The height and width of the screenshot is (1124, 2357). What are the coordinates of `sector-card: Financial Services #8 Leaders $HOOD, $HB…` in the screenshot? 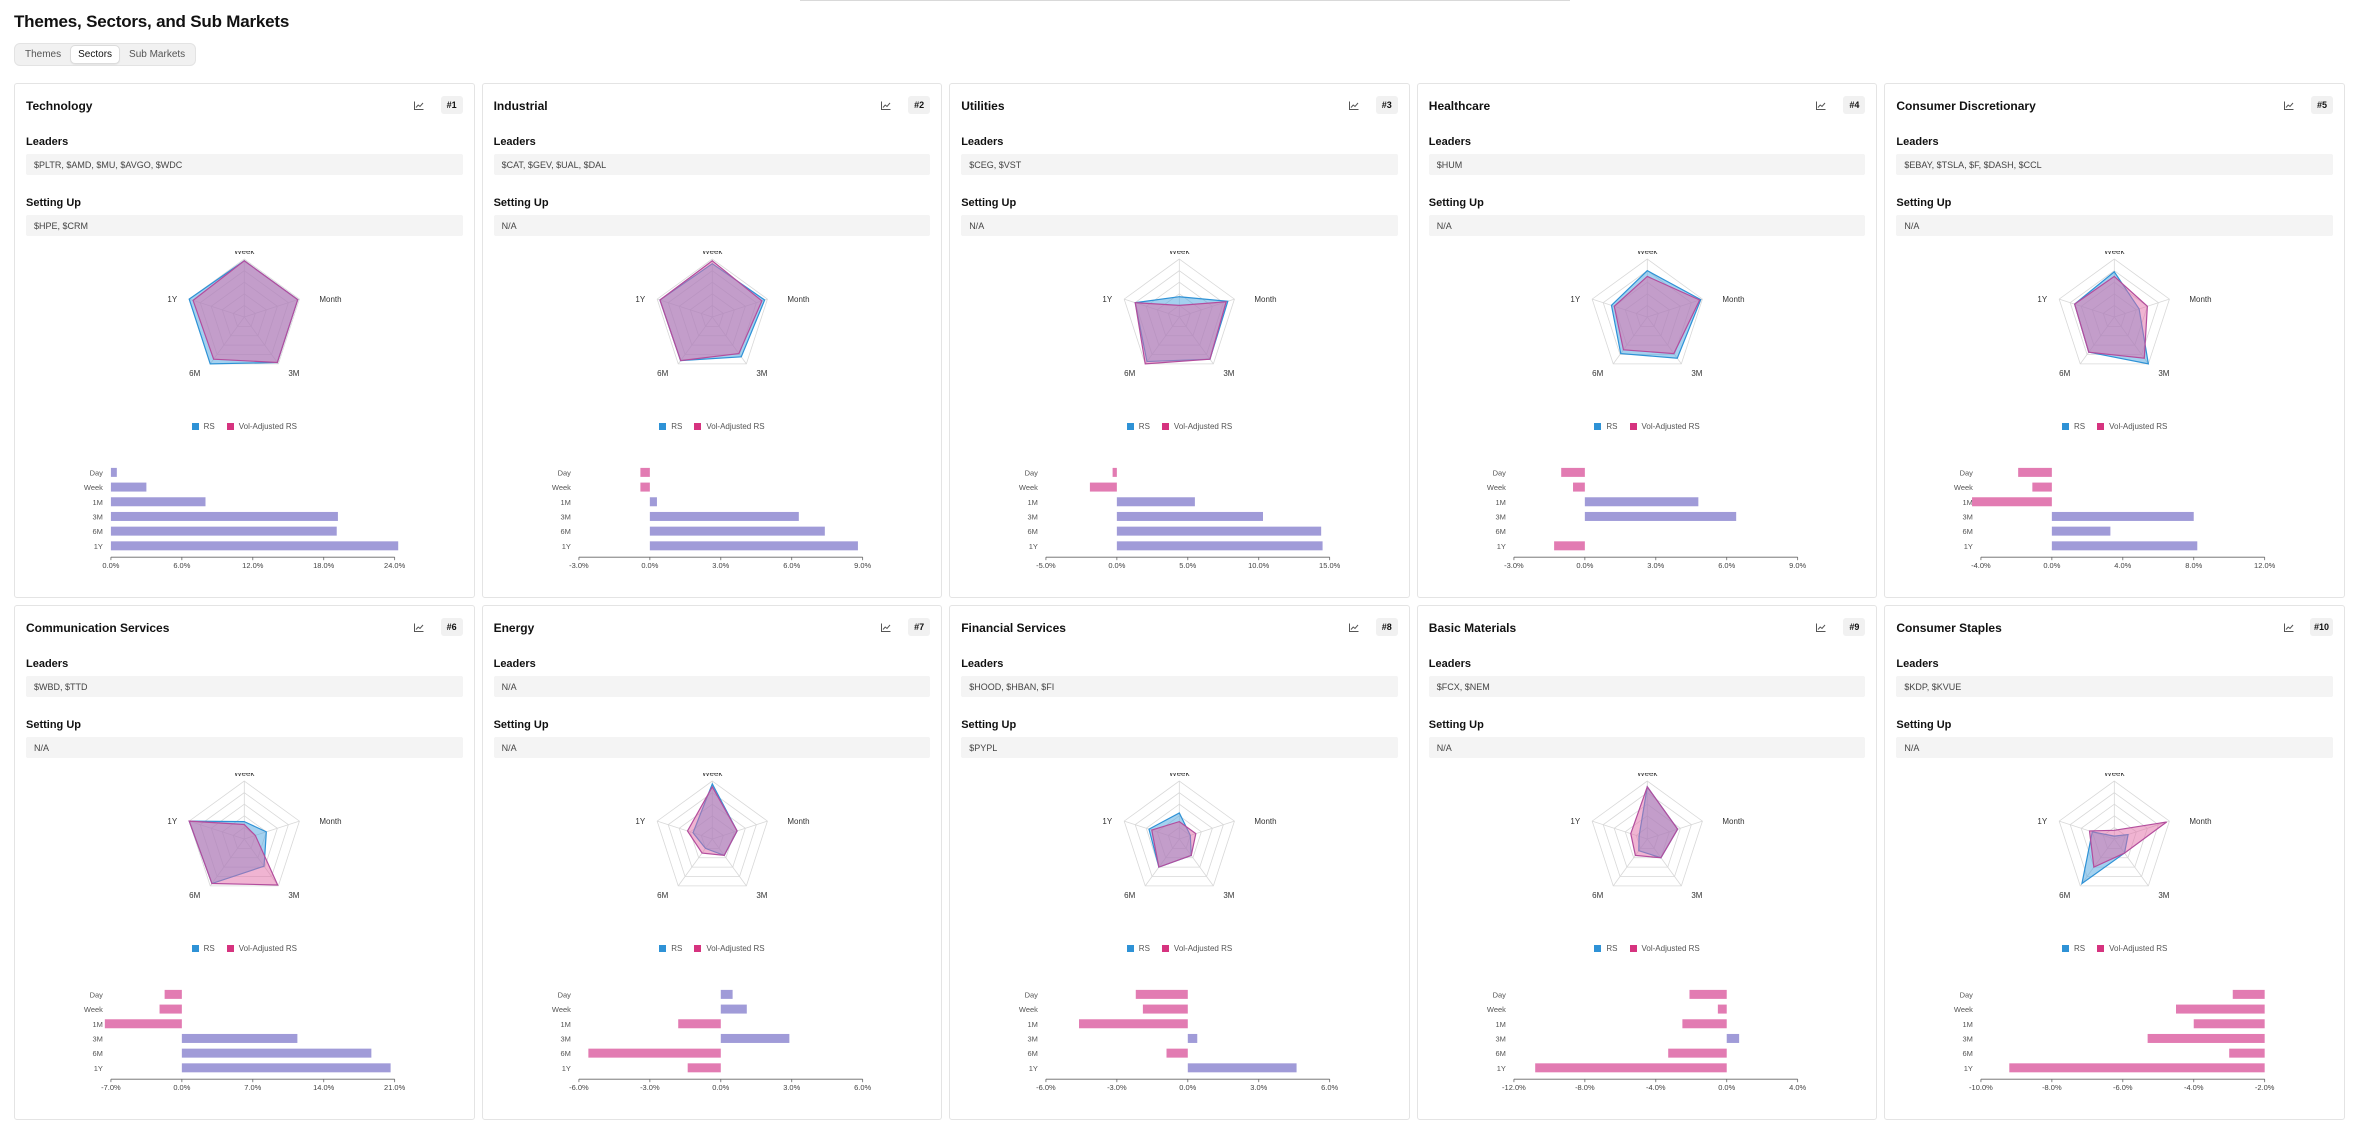 It's located at (1179, 862).